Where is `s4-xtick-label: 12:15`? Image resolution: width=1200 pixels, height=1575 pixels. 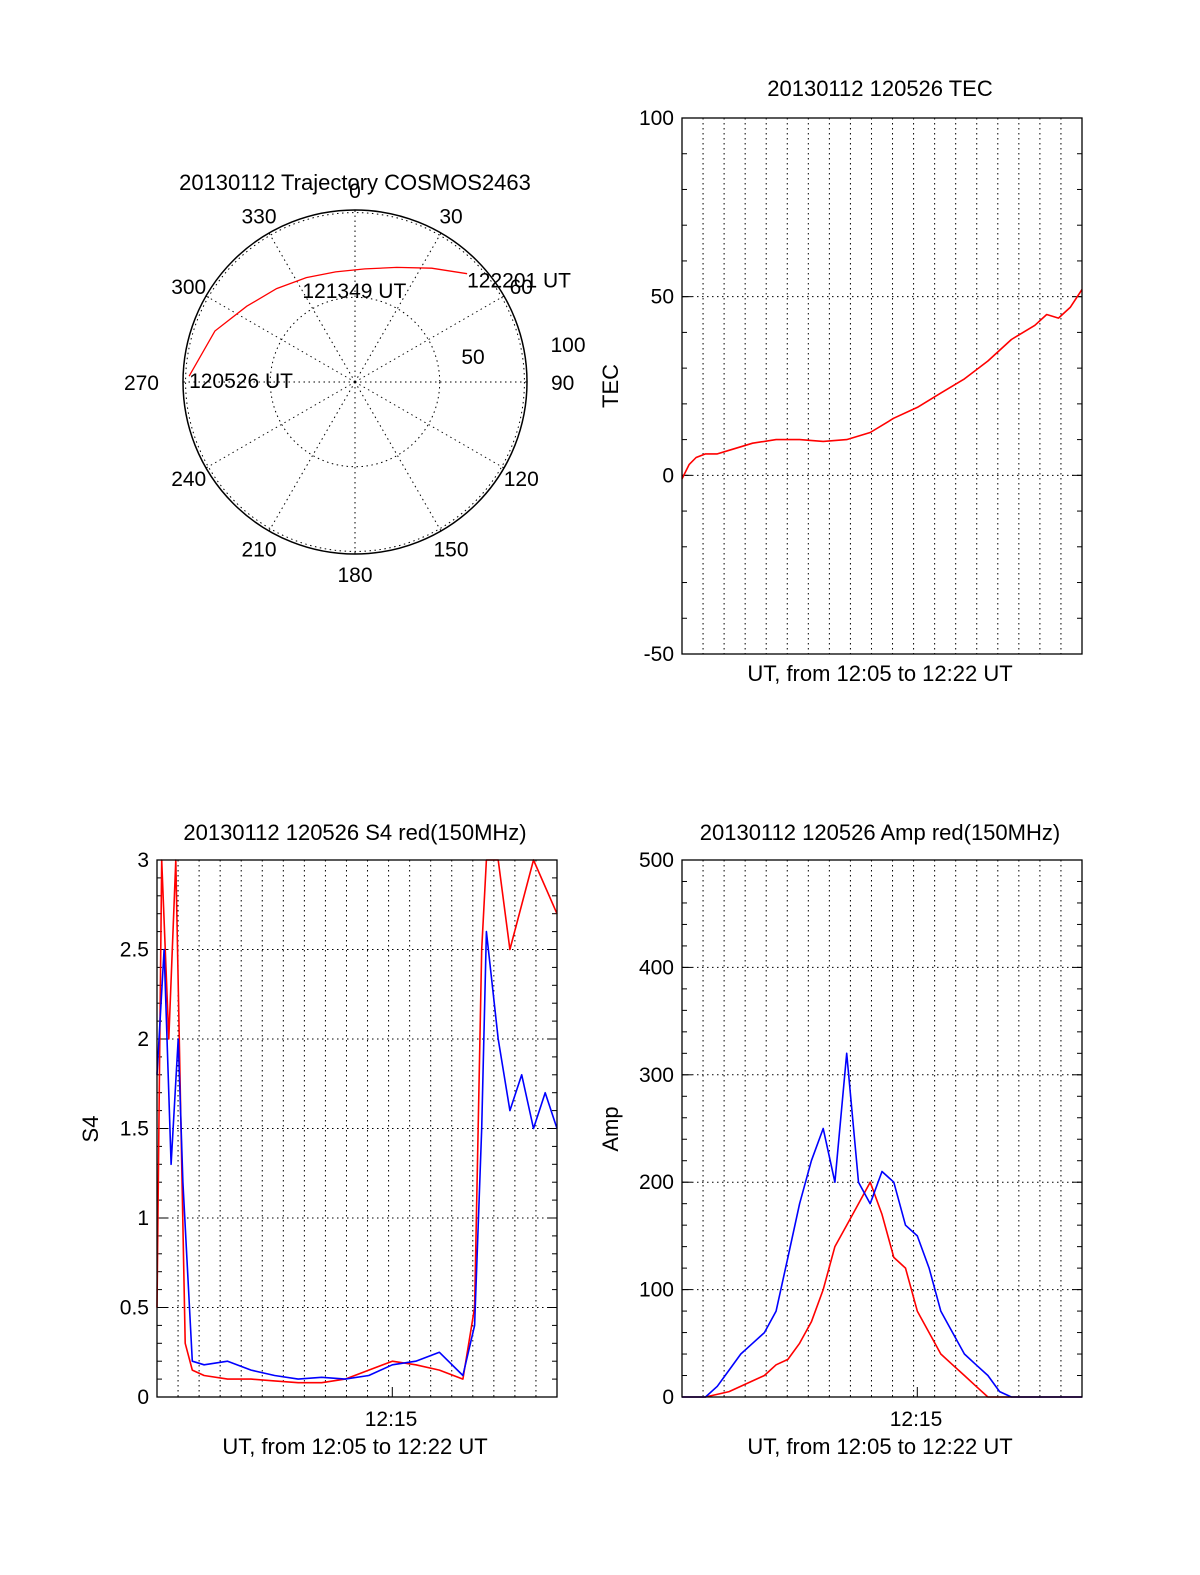 s4-xtick-label: 12:15 is located at coordinates (391, 1419).